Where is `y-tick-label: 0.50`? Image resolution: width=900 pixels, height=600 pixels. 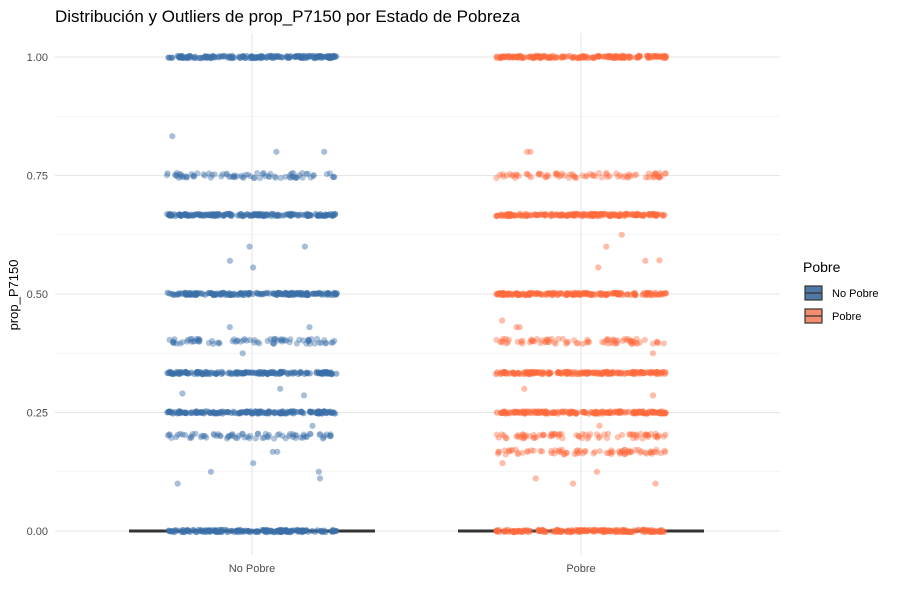 y-tick-label: 0.50 is located at coordinates (37, 295).